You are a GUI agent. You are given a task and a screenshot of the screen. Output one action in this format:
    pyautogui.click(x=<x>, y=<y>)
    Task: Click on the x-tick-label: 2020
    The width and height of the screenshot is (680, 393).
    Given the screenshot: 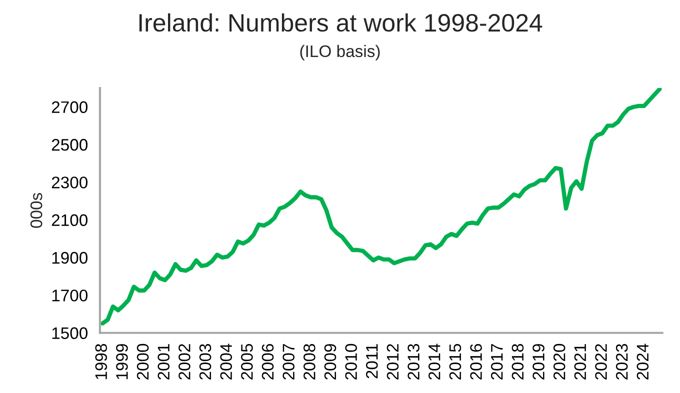 What is the action you would take?
    pyautogui.click(x=559, y=362)
    